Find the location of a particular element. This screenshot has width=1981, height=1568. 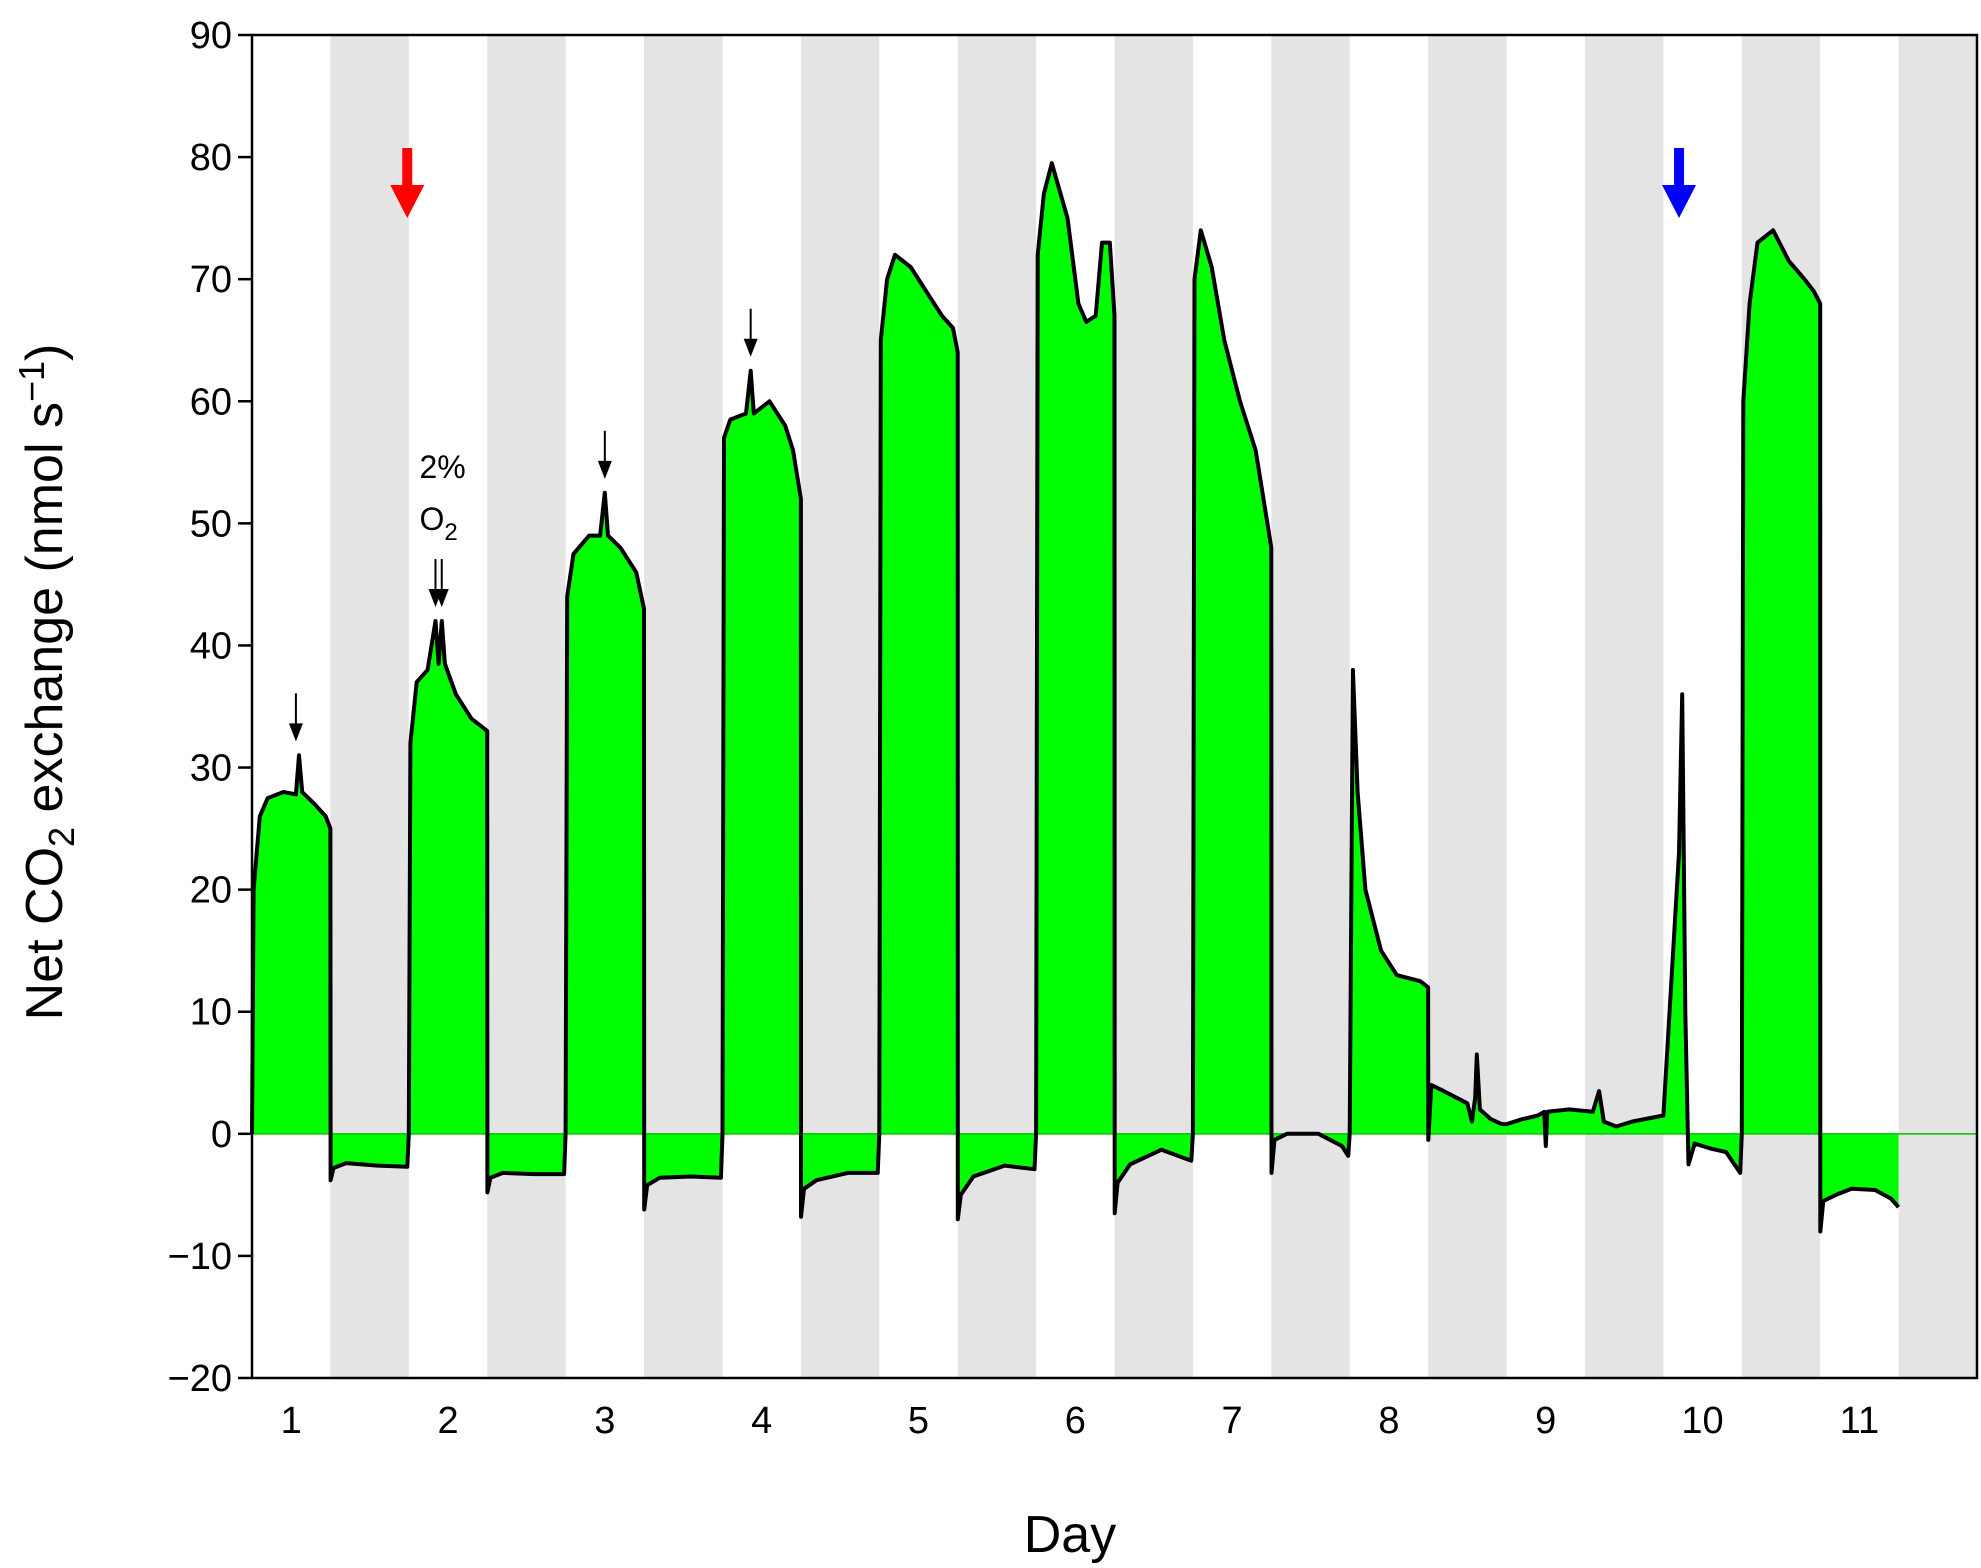

y-tick-label-5: 40 is located at coordinates (211, 646).